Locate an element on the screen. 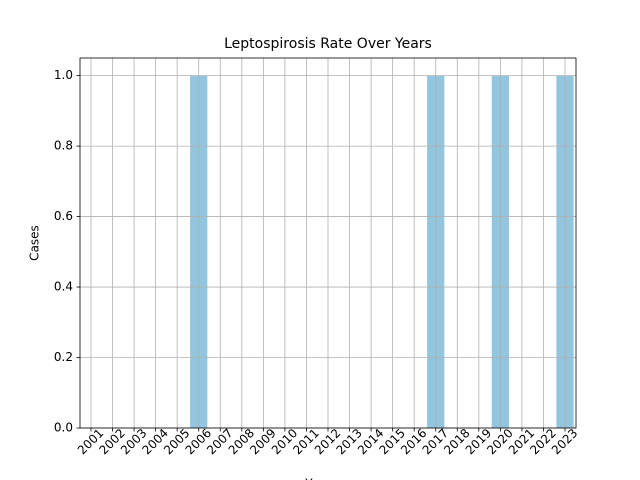 Image resolution: width=640 pixels, height=480 pixels. y-tick-label: 0.0 is located at coordinates (63, 428).